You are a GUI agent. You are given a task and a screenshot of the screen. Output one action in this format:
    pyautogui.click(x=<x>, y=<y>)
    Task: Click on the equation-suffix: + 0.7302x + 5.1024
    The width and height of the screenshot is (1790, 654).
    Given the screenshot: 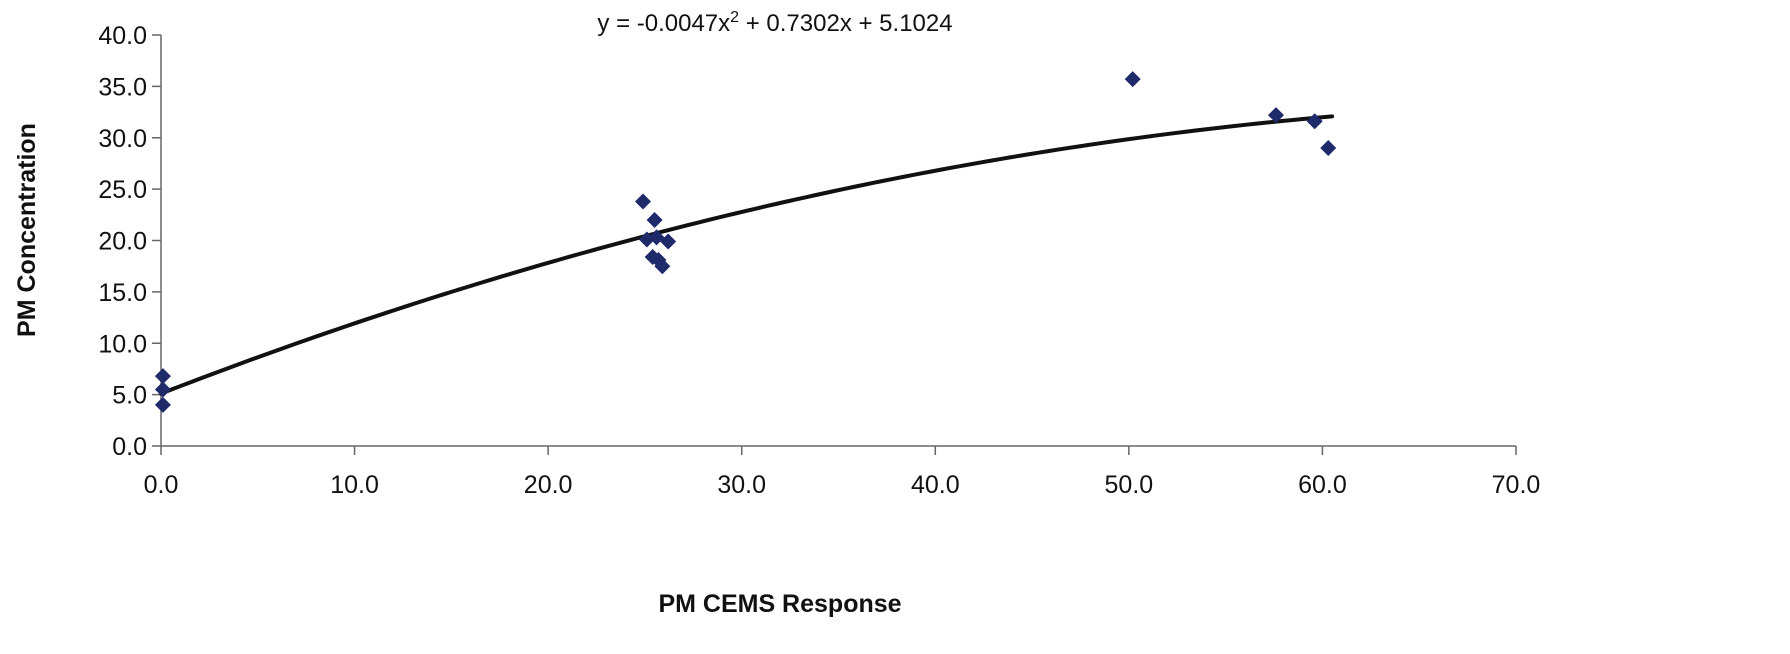 What is the action you would take?
    pyautogui.click(x=846, y=23)
    